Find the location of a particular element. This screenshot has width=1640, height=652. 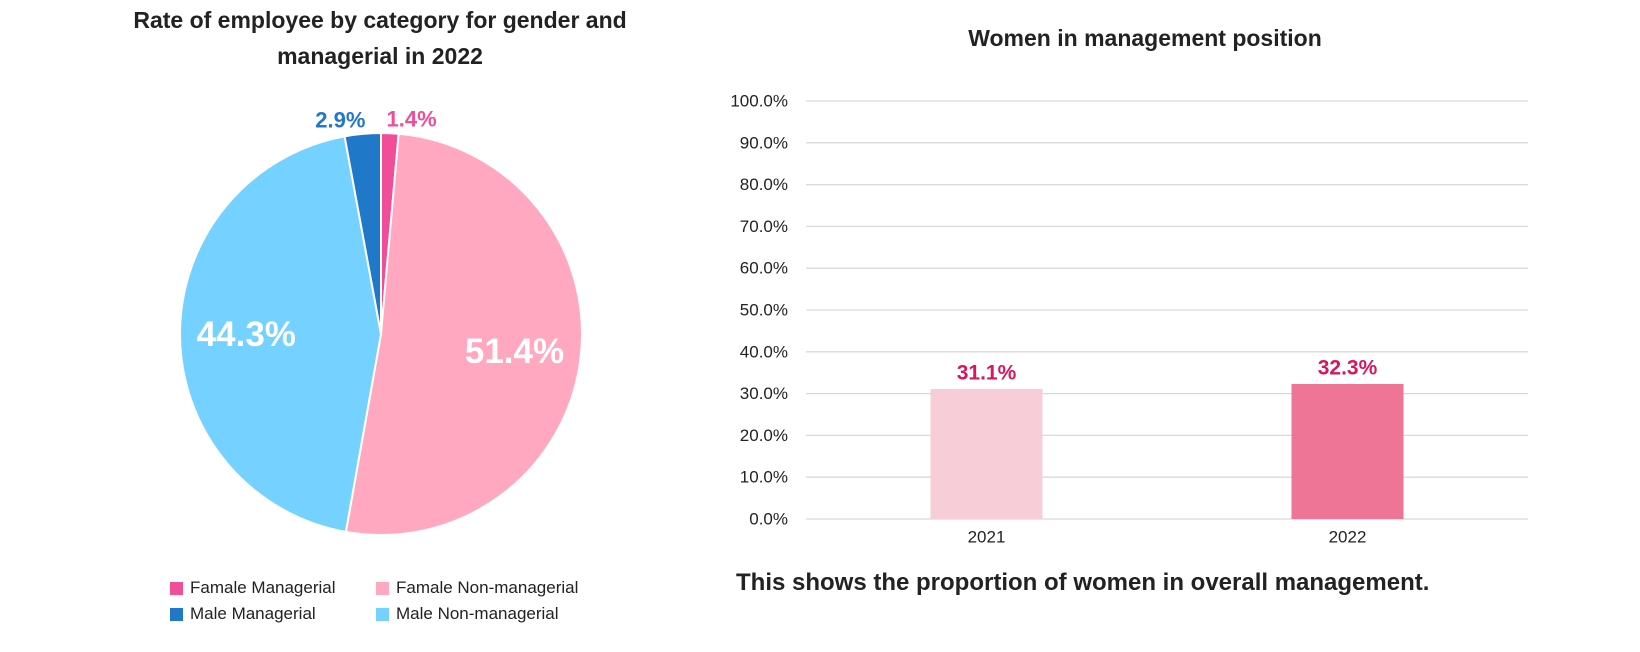

pie-slice-famale-non-managerial is located at coordinates (463, 334).